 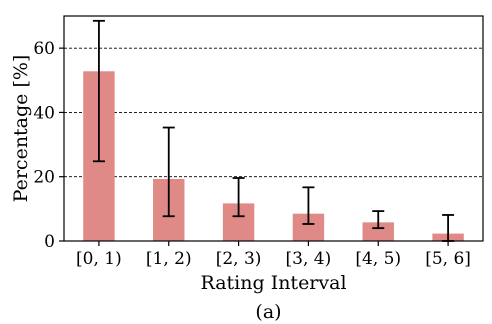 What do you see at coordinates (273, 255) in the screenshot?
I see `x-axis-ticks: [0, 1) [1, 2) [2, 3) [3, 4) [4, 5) [5, 6]` at bounding box center [273, 255].